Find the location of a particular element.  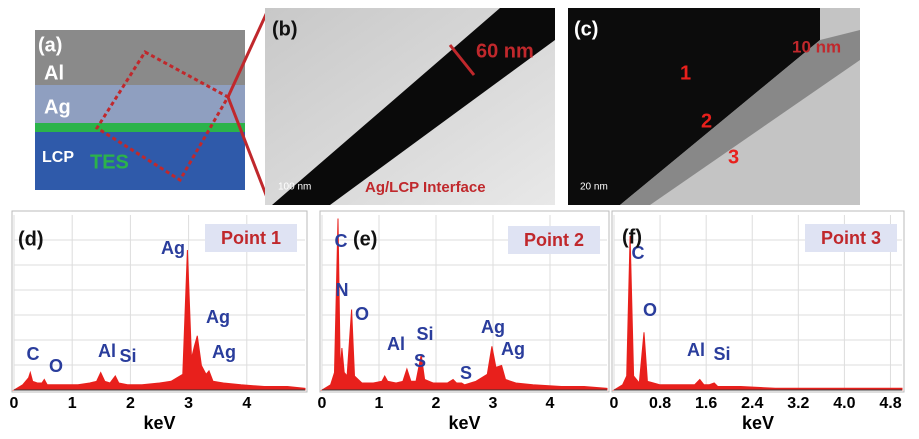

panel-label: (f) is located at coordinates (632, 237).